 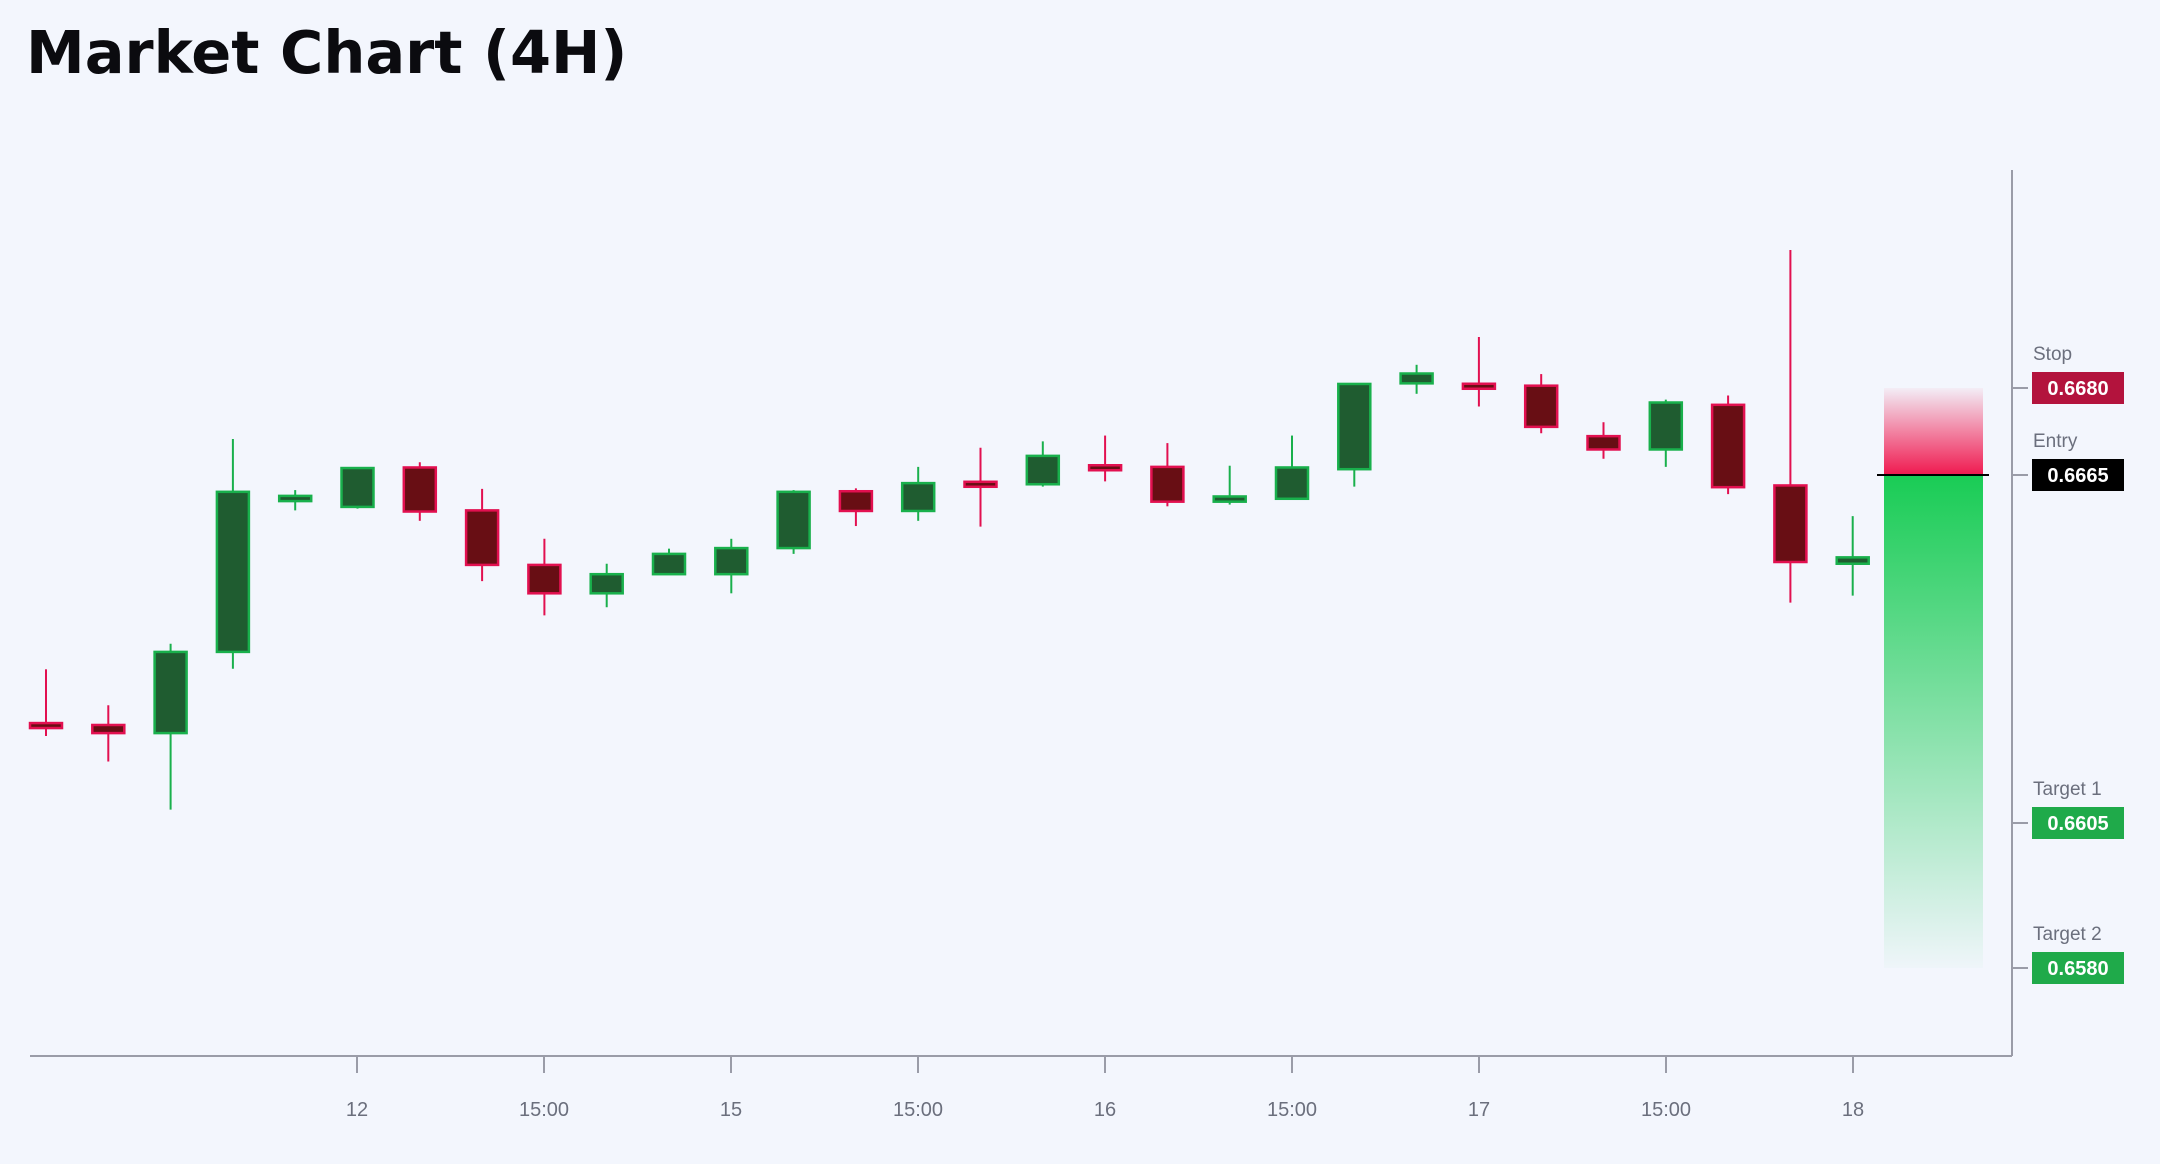 I want to click on level-value: 0.6580, so click(x=2077, y=969).